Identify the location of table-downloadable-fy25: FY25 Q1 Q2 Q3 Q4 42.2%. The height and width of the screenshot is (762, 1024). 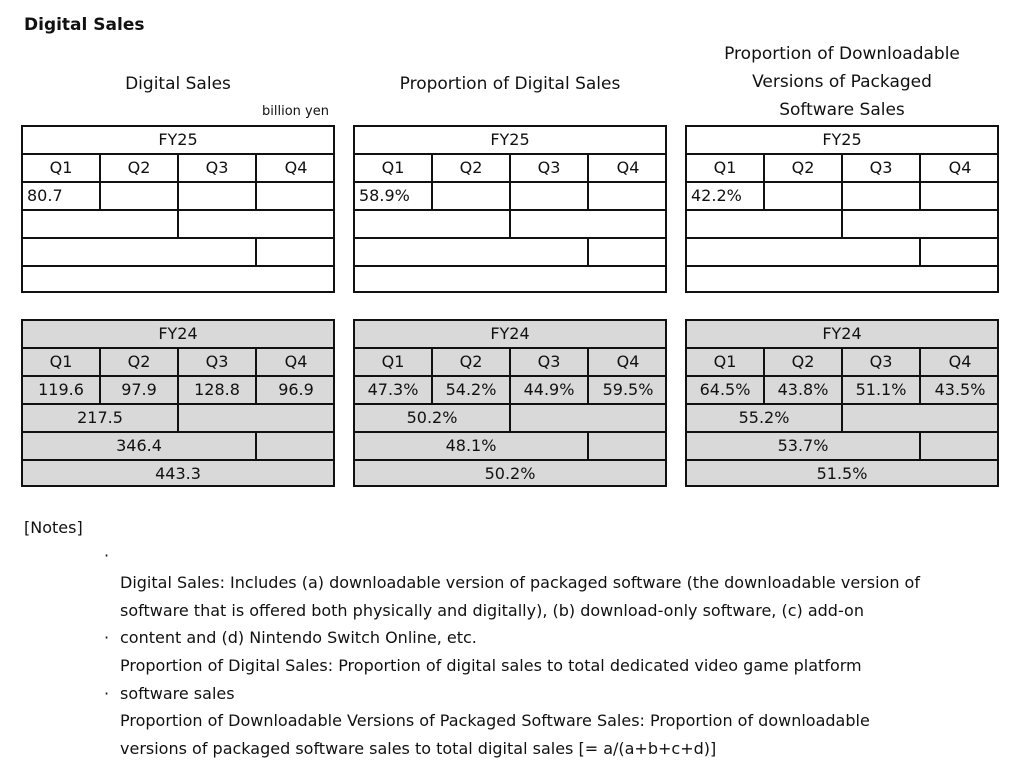
(842, 209).